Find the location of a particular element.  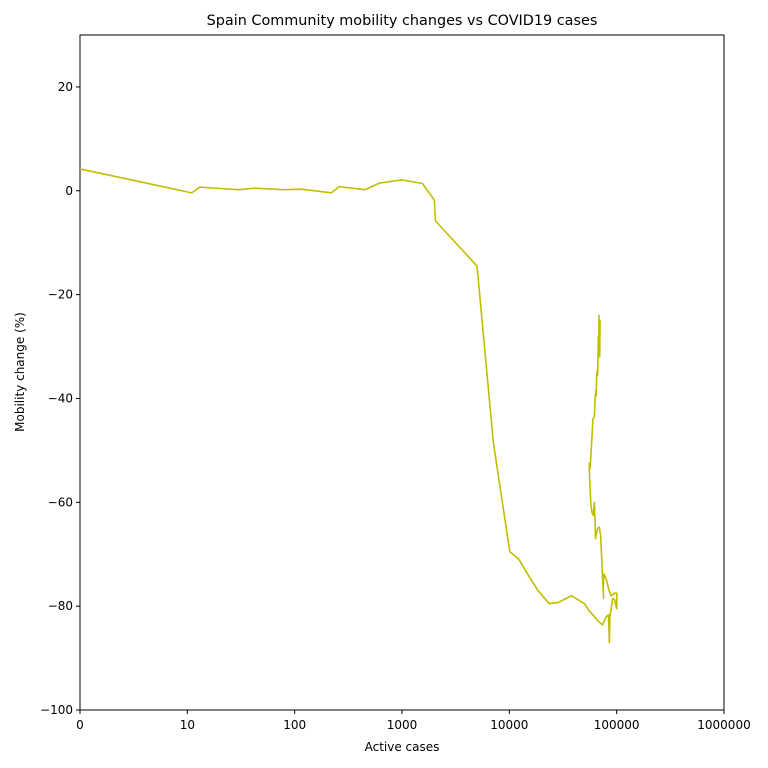

y-tick-label: −20 is located at coordinates (60, 295).